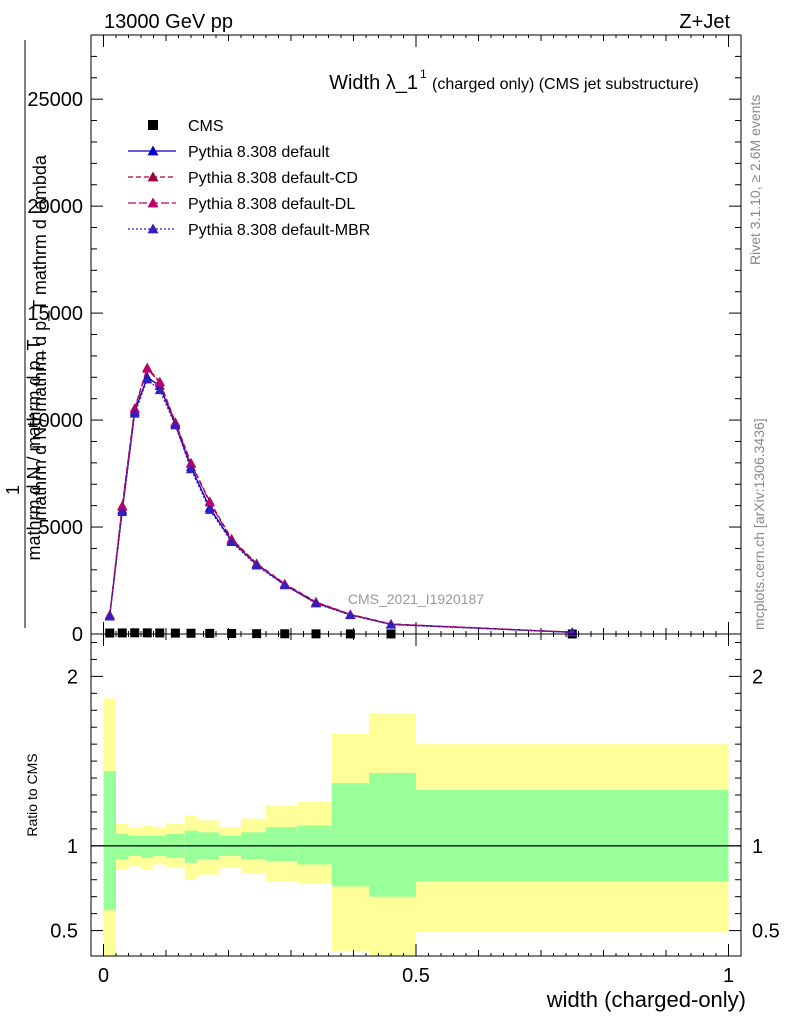  What do you see at coordinates (646, 999) in the screenshot?
I see `x-axis-label: width (charged-only)` at bounding box center [646, 999].